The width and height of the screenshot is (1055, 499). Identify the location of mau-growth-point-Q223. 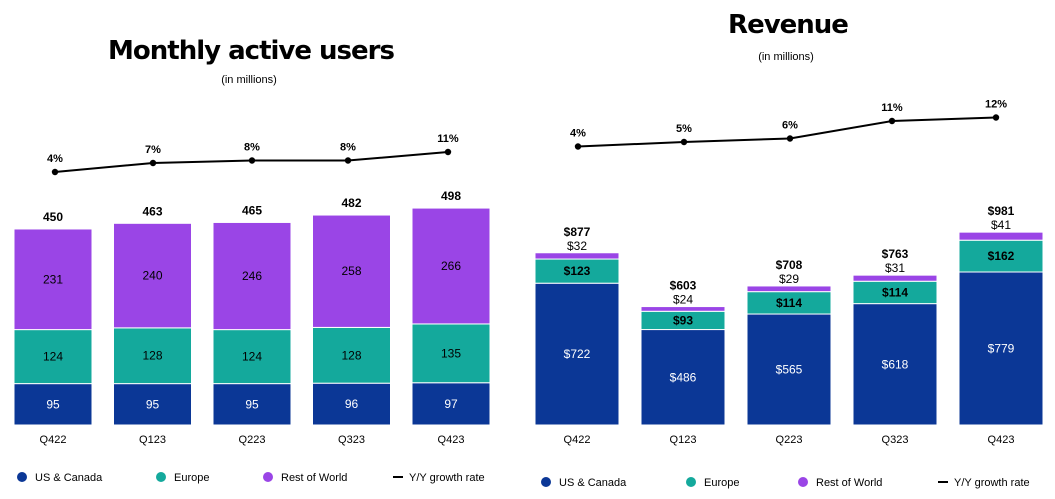
(252, 160).